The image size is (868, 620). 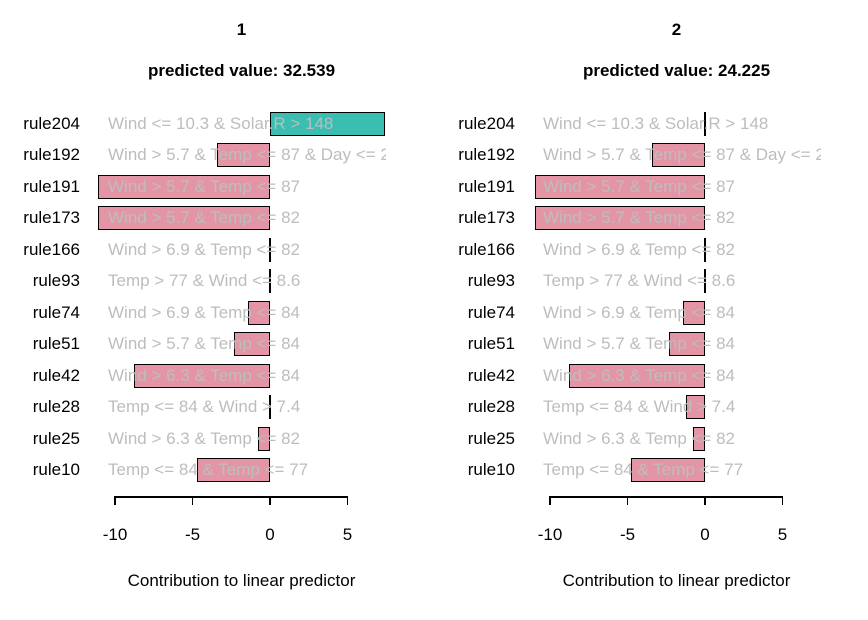 I want to click on panel-title: 1, so click(x=241, y=29).